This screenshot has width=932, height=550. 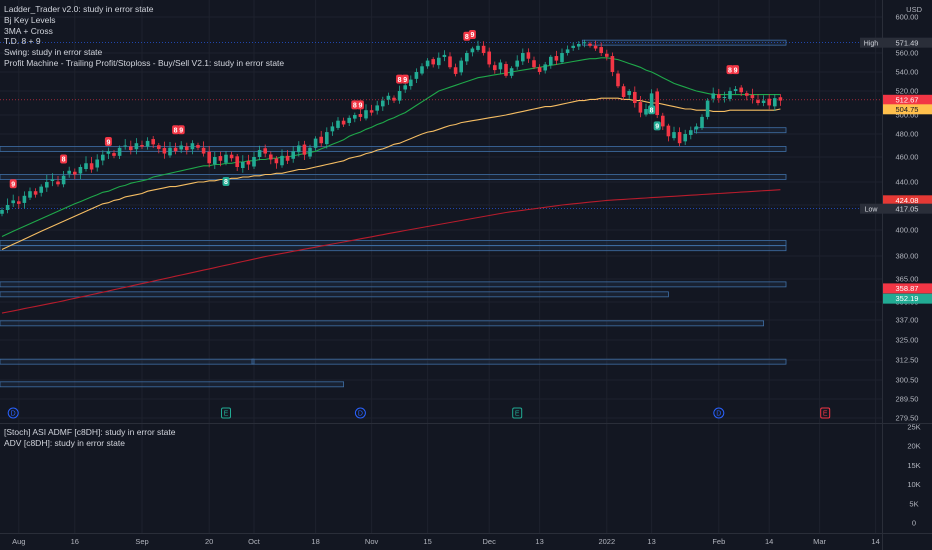 I want to click on legend-td-sequential: T.D. 8 + 9, so click(x=22, y=41).